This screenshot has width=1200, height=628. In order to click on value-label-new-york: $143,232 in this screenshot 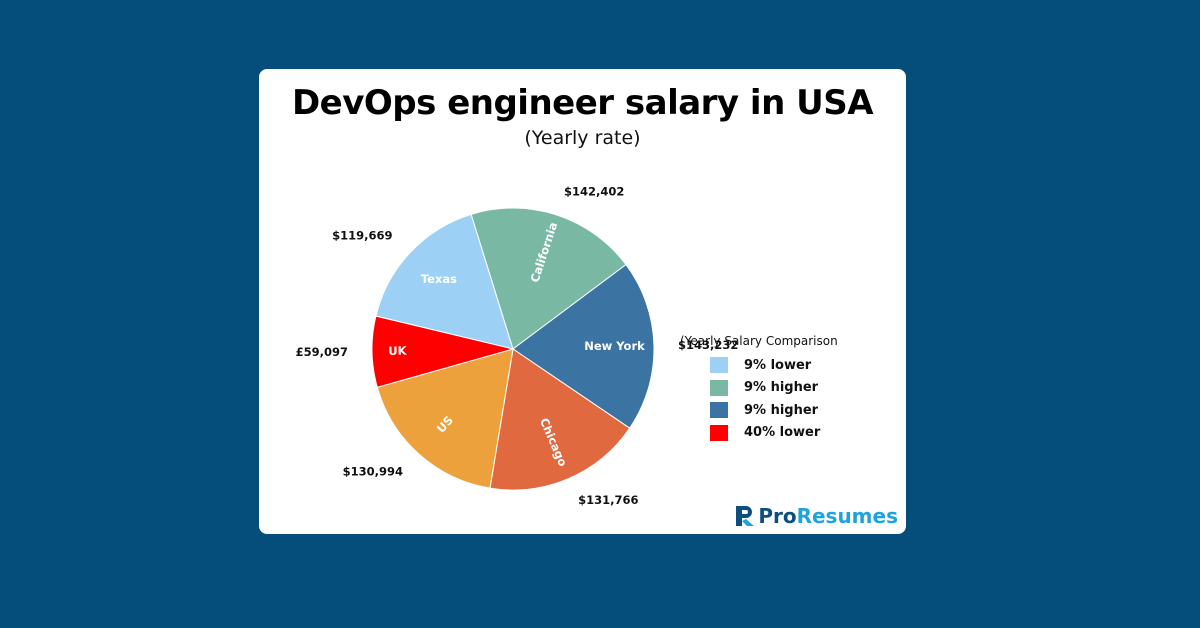, I will do `click(708, 345)`.